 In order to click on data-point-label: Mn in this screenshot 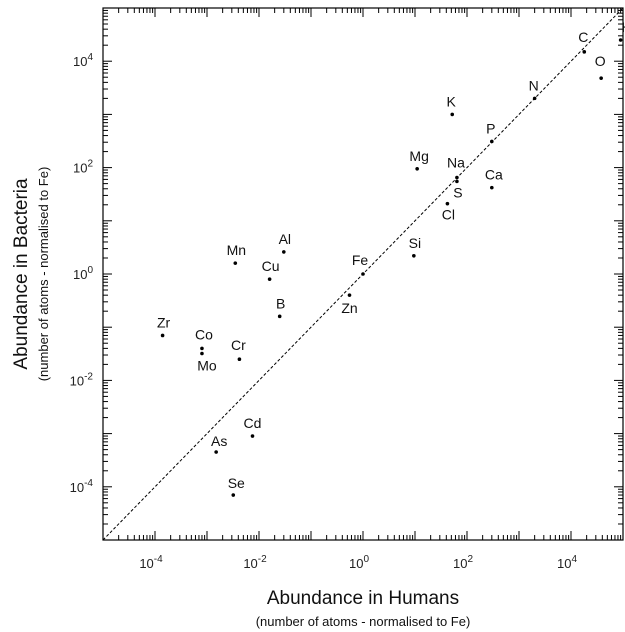, I will do `click(236, 250)`.